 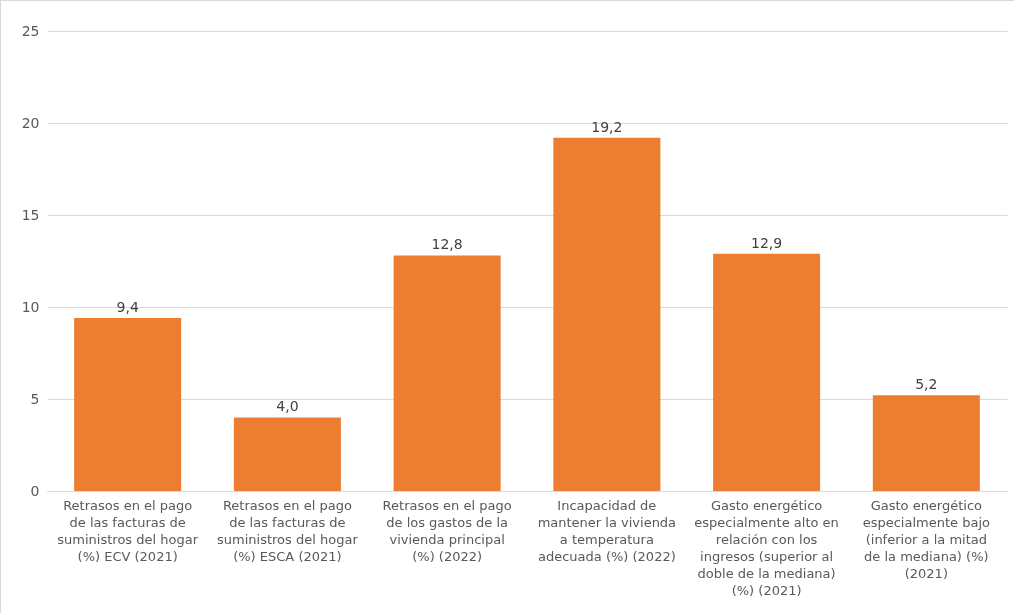 I want to click on x-tick-label: Retrasos en el pago de los gastos de la vivienda principal (%) (2022), so click(x=447, y=530).